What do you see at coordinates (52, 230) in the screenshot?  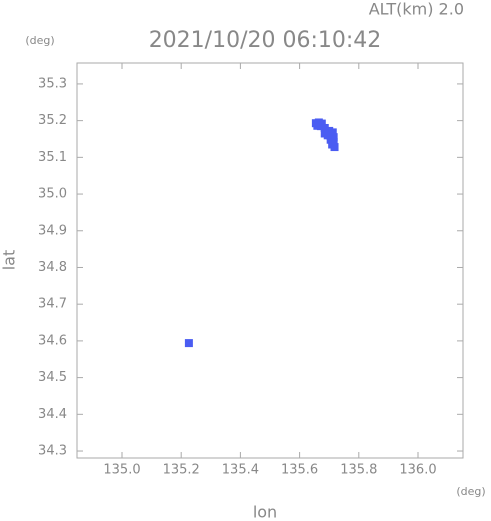 I see `y-tick-label: 34.9` at bounding box center [52, 230].